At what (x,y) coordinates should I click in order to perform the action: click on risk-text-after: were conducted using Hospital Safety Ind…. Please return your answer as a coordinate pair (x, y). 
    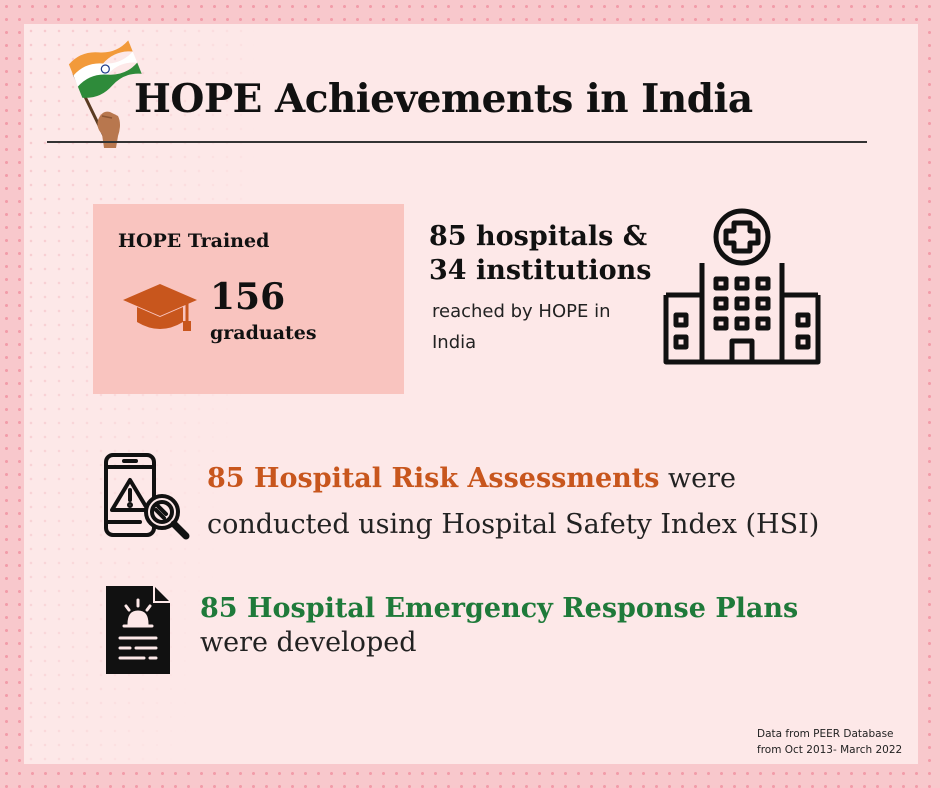
    Looking at the image, I should click on (513, 501).